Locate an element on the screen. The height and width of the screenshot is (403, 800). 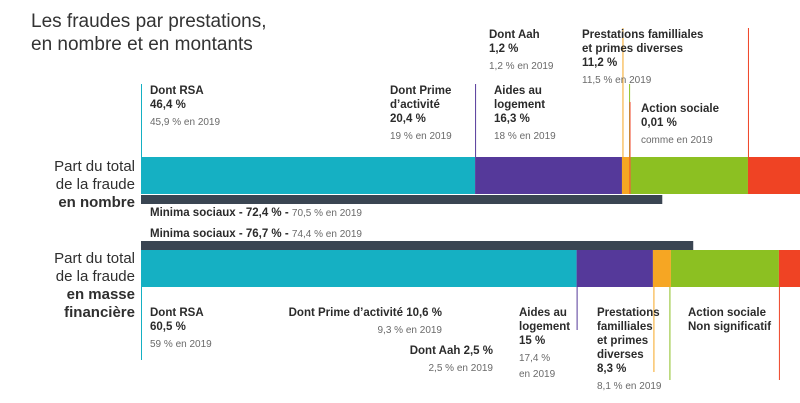
annotation-nombre-familiales-prev: 11,5 % en 2019 is located at coordinates (617, 80).